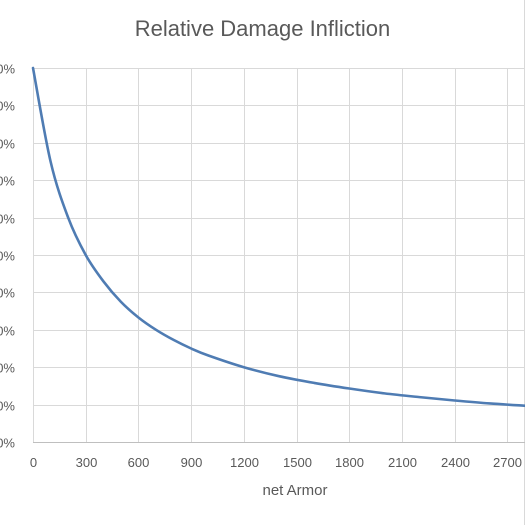 This screenshot has height=525, width=525. What do you see at coordinates (244, 462) in the screenshot?
I see `x-tick-label: 1200` at bounding box center [244, 462].